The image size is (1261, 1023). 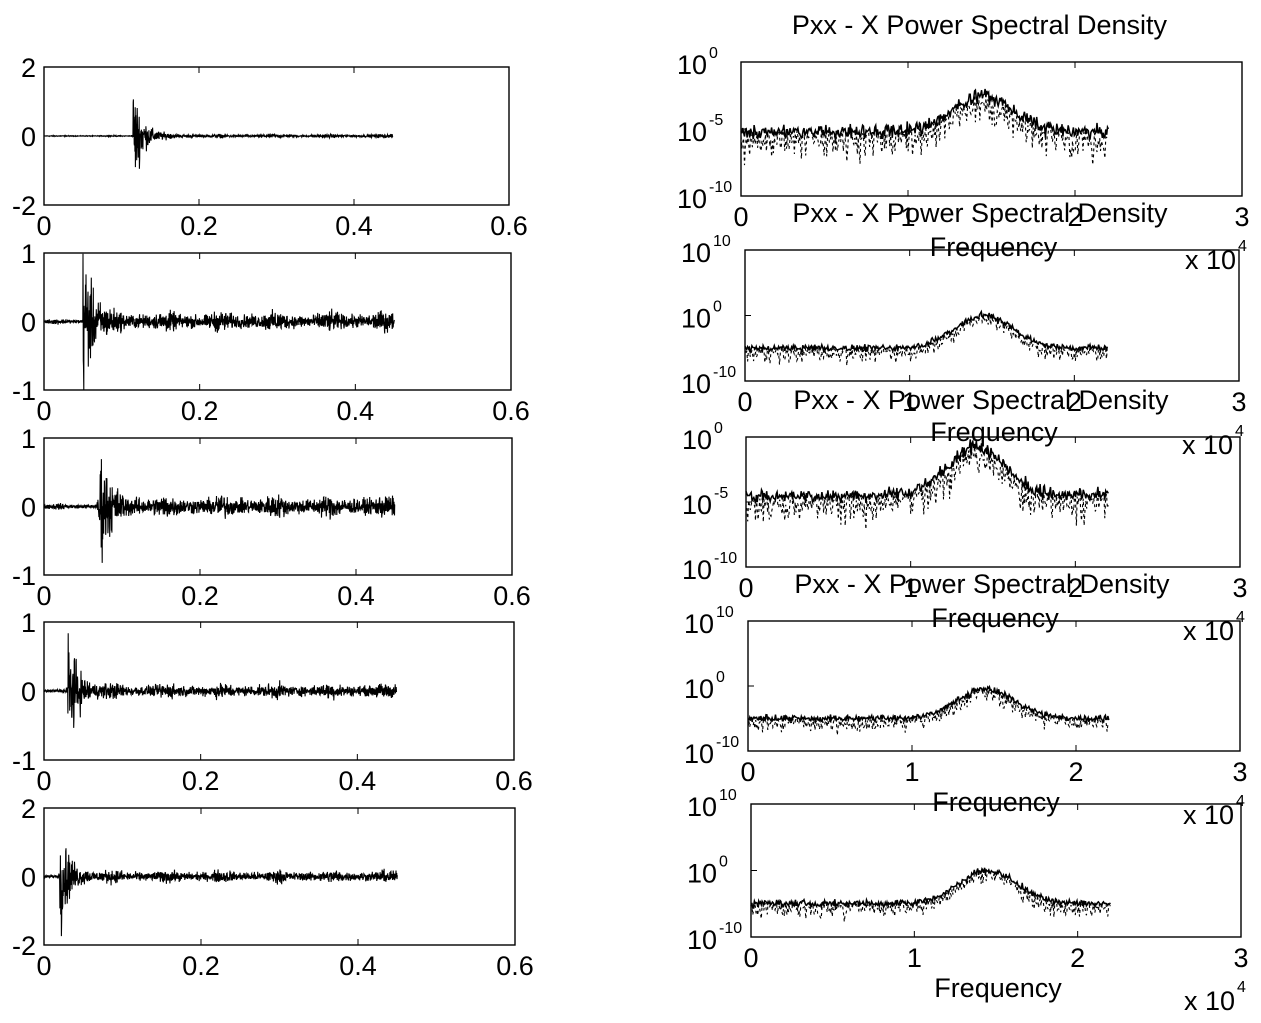 What do you see at coordinates (928, 711) in the screenshot?
I see `psd-trace-lower` at bounding box center [928, 711].